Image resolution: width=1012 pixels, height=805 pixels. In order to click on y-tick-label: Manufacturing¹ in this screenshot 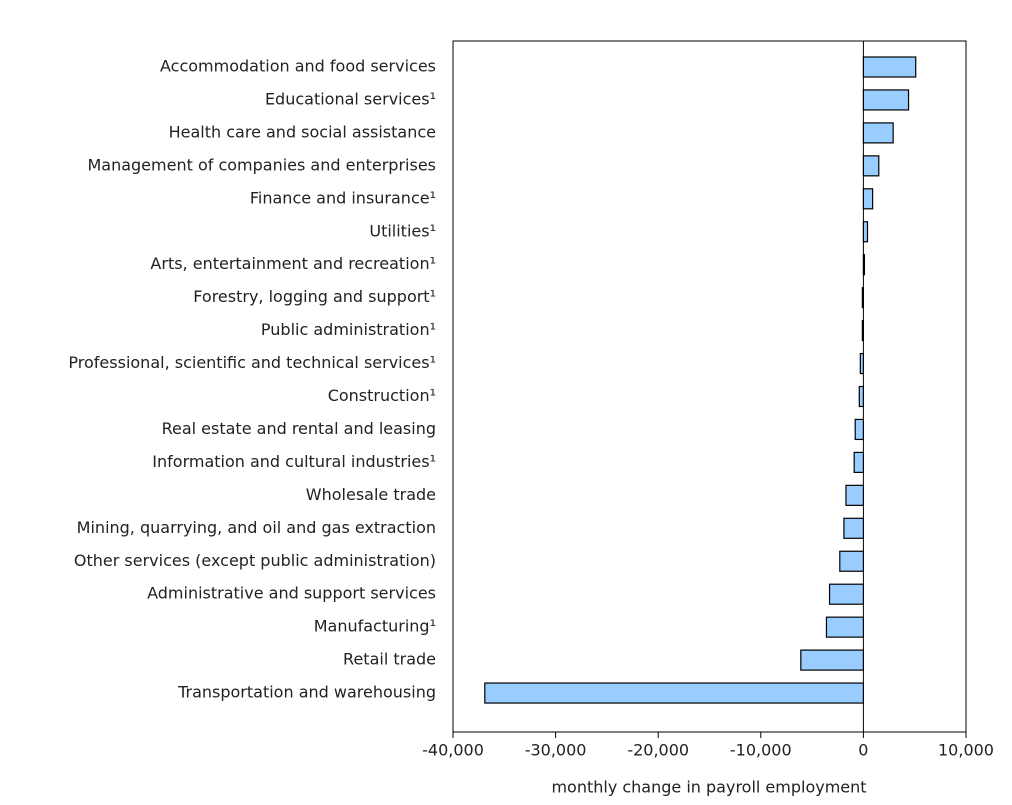, I will do `click(375, 626)`.